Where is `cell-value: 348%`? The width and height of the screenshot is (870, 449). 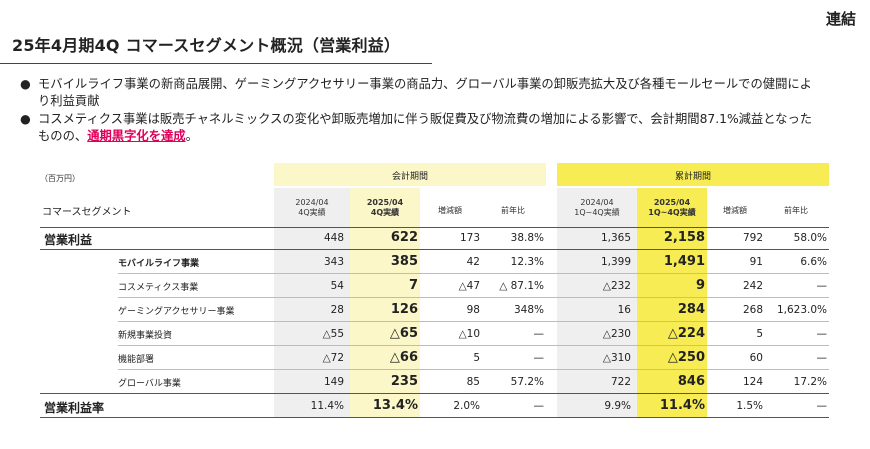
cell-value: 348% is located at coordinates (528, 310).